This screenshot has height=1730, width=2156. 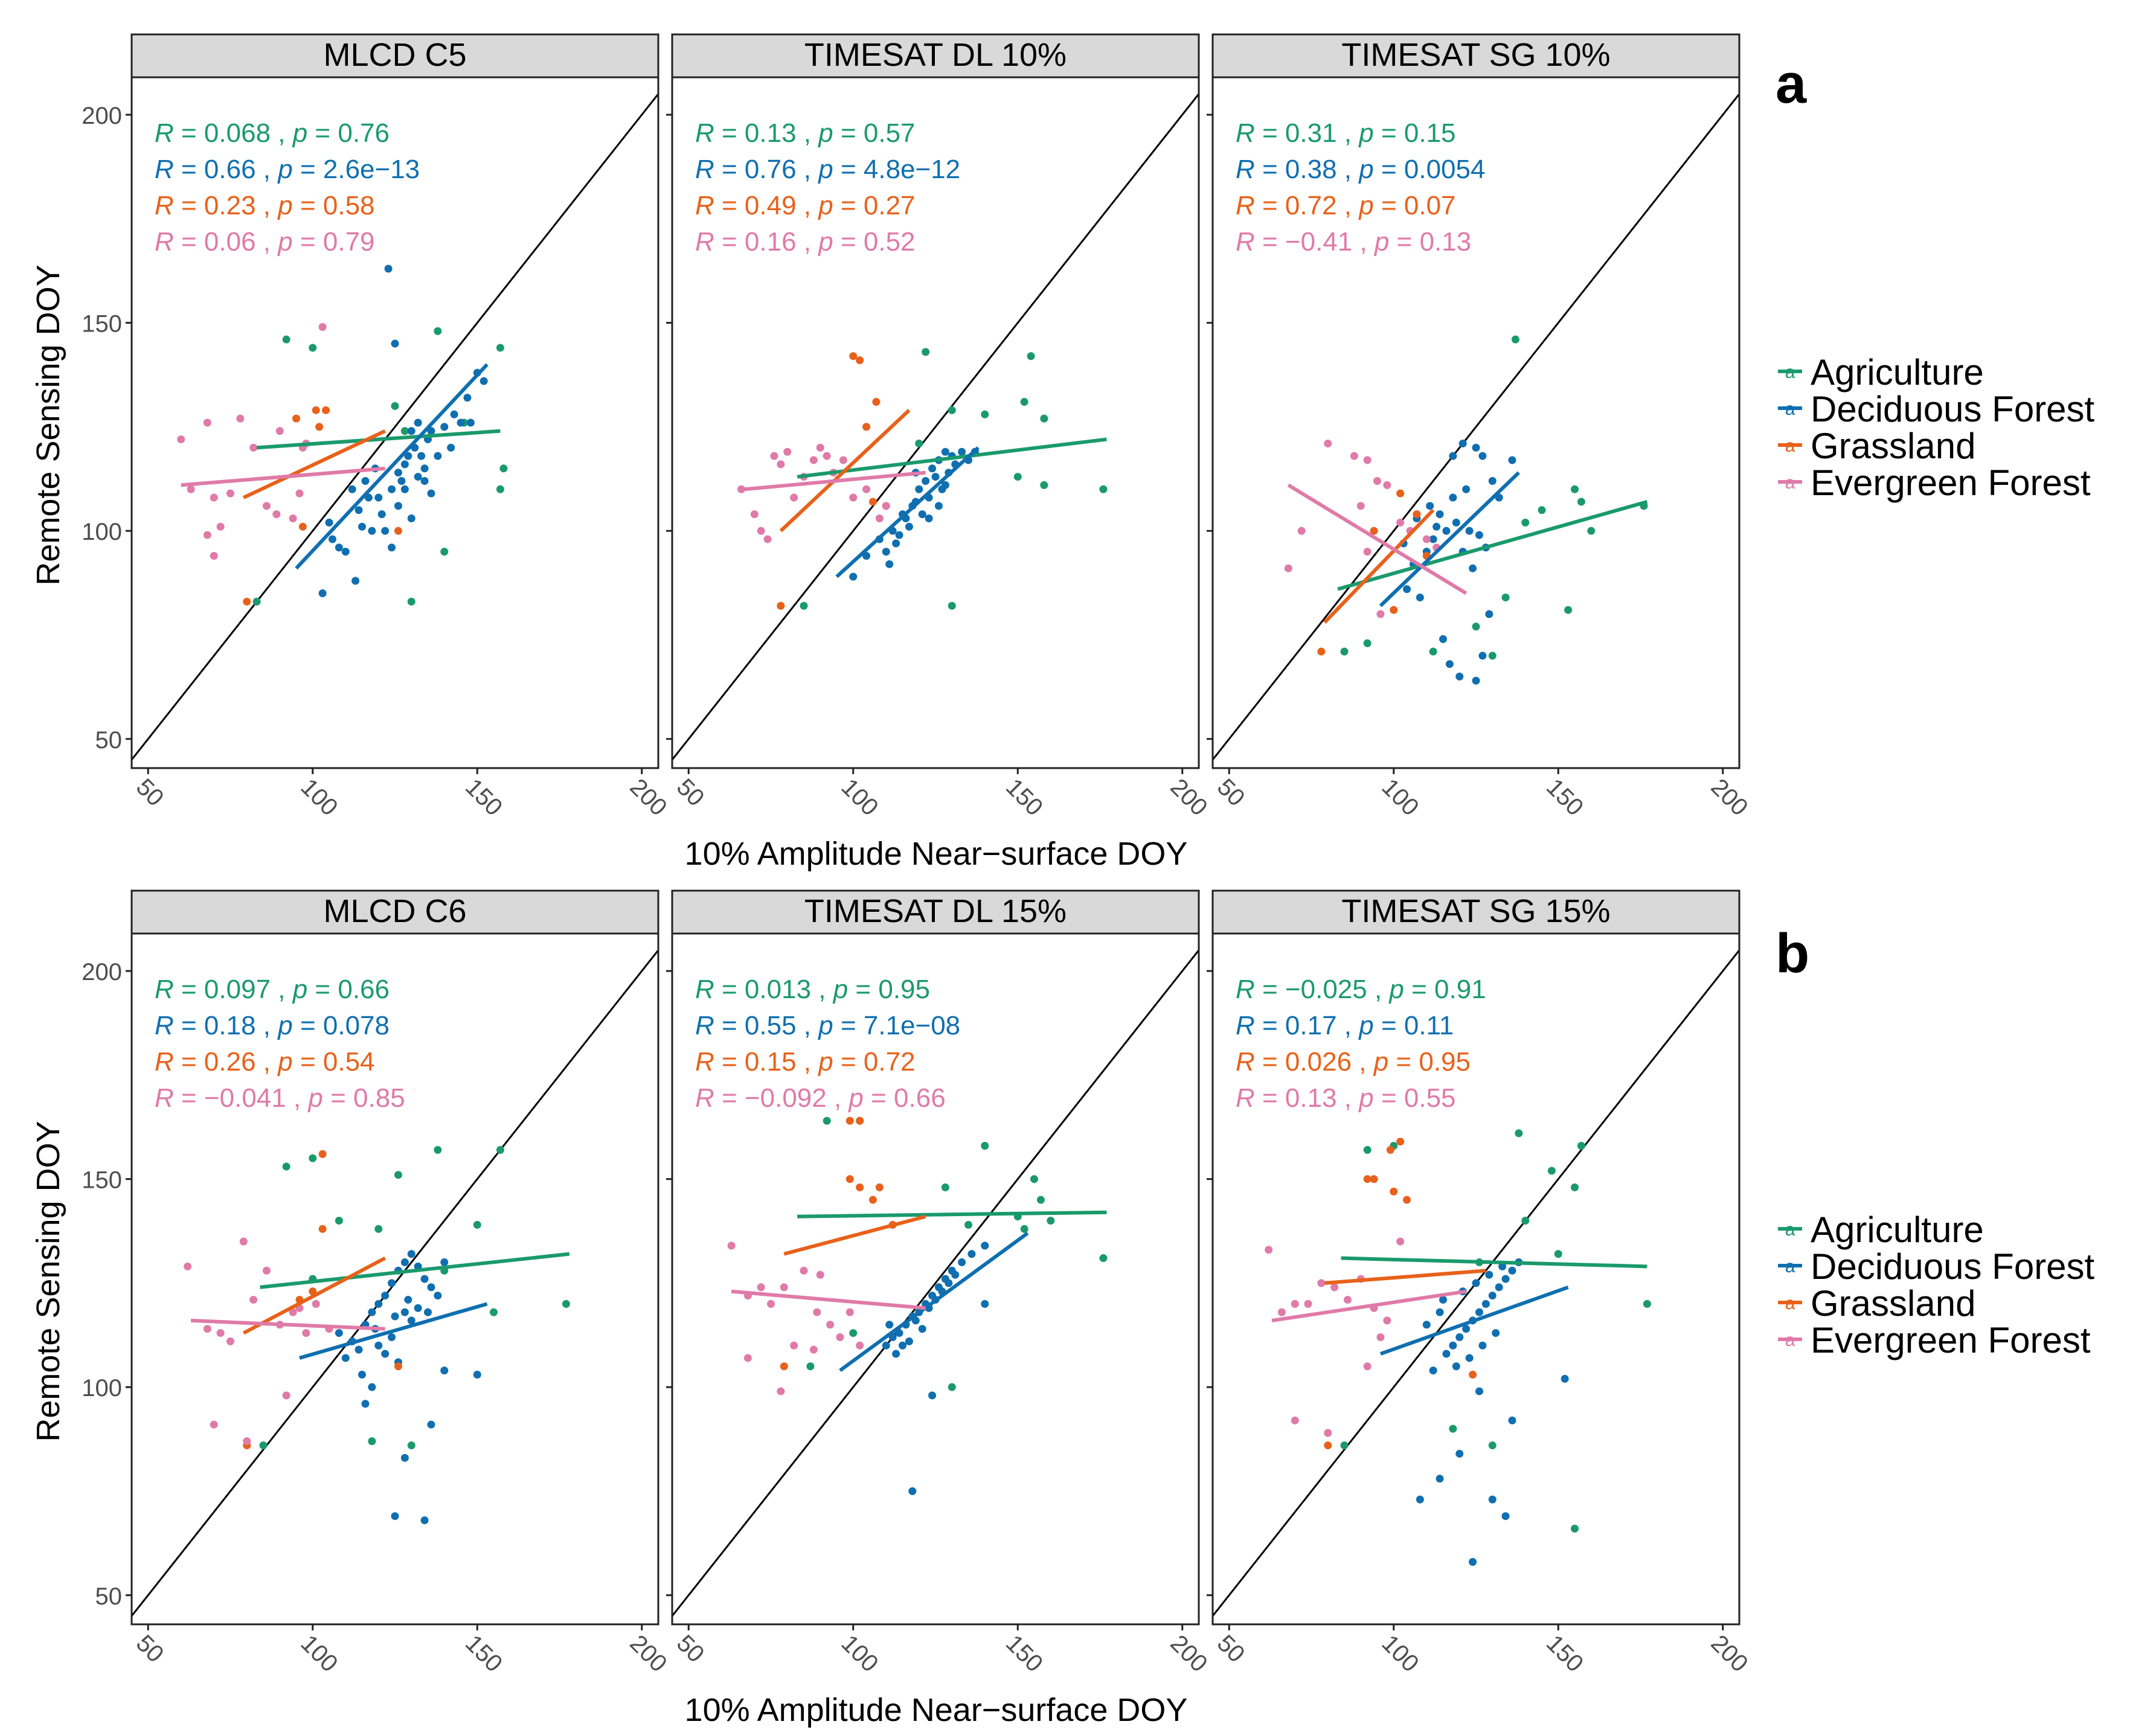 I want to click on one-to-one-line, so click(x=1476, y=427).